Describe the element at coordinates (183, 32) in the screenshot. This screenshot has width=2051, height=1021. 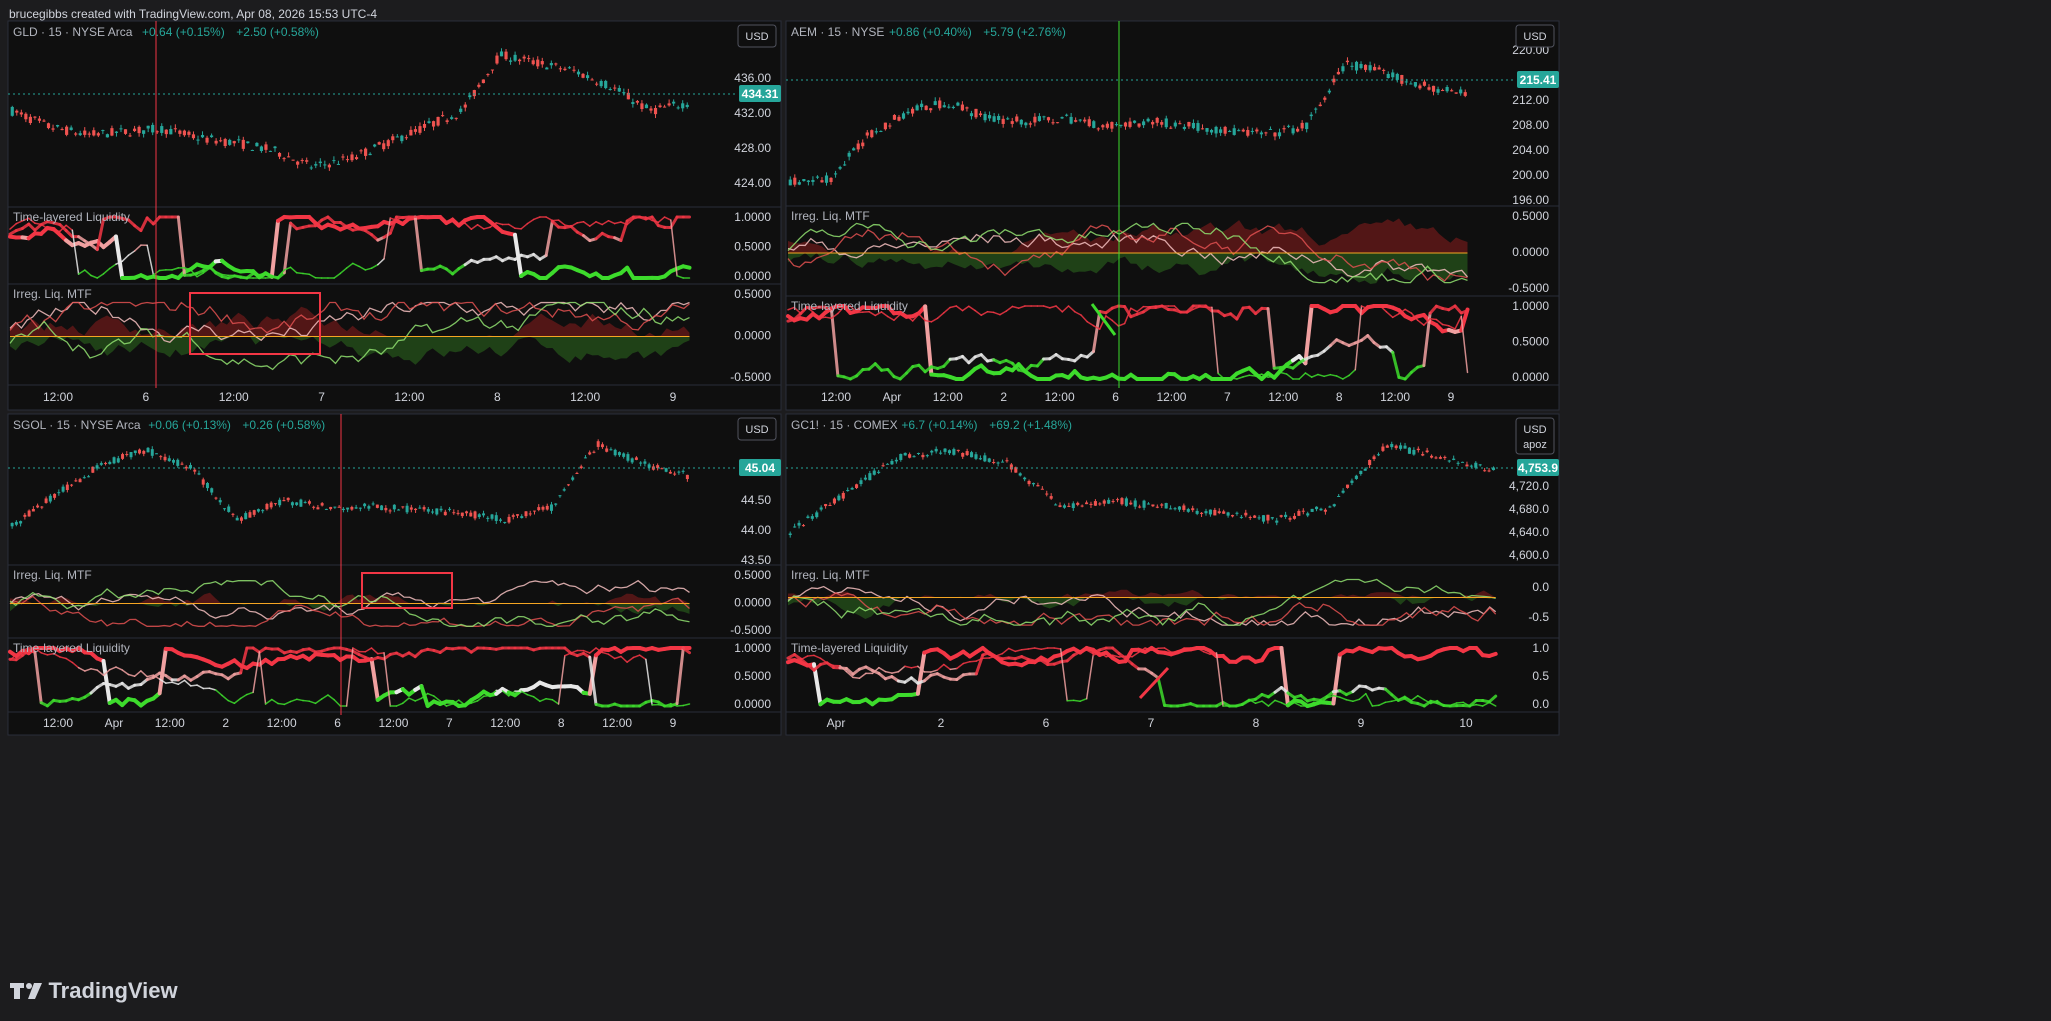
I see `change-session: +0.64 (+0.15%)` at that location.